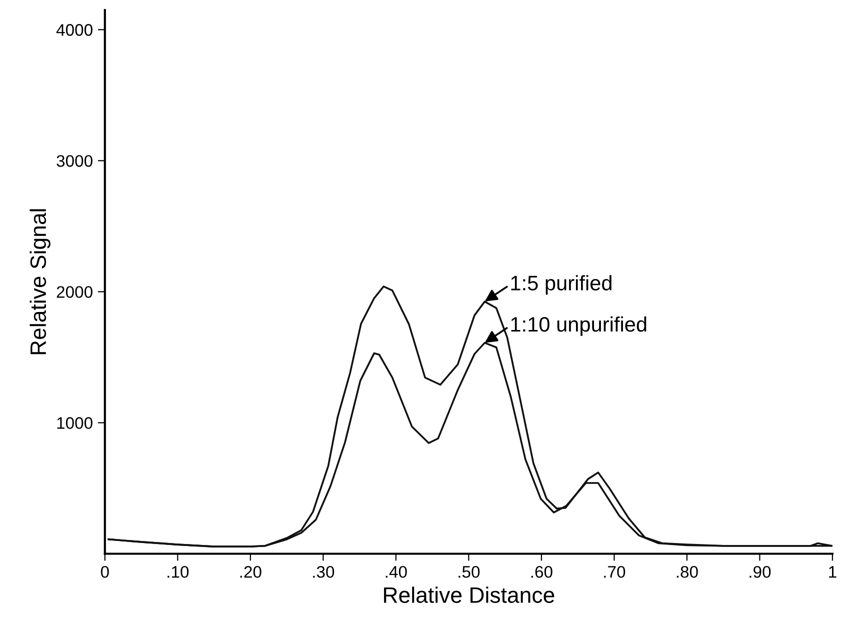  I want to click on x-tick-label: .10, so click(178, 572).